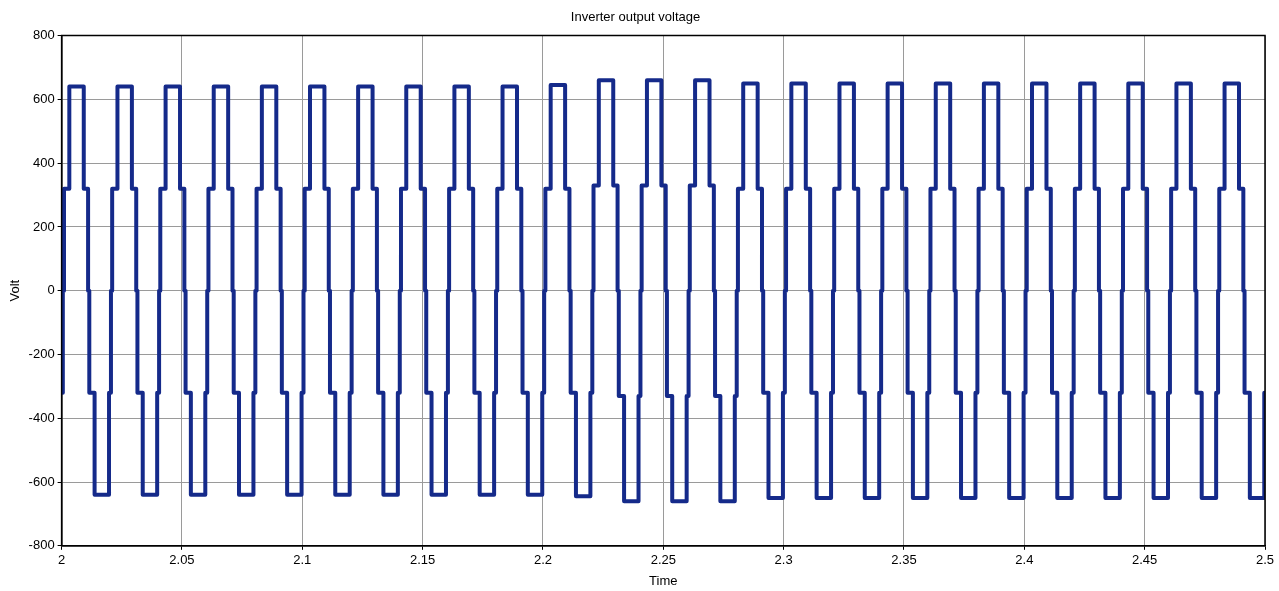 The height and width of the screenshot is (591, 1279). What do you see at coordinates (15, 290) in the screenshot?
I see `y-axis-title: Volt` at bounding box center [15, 290].